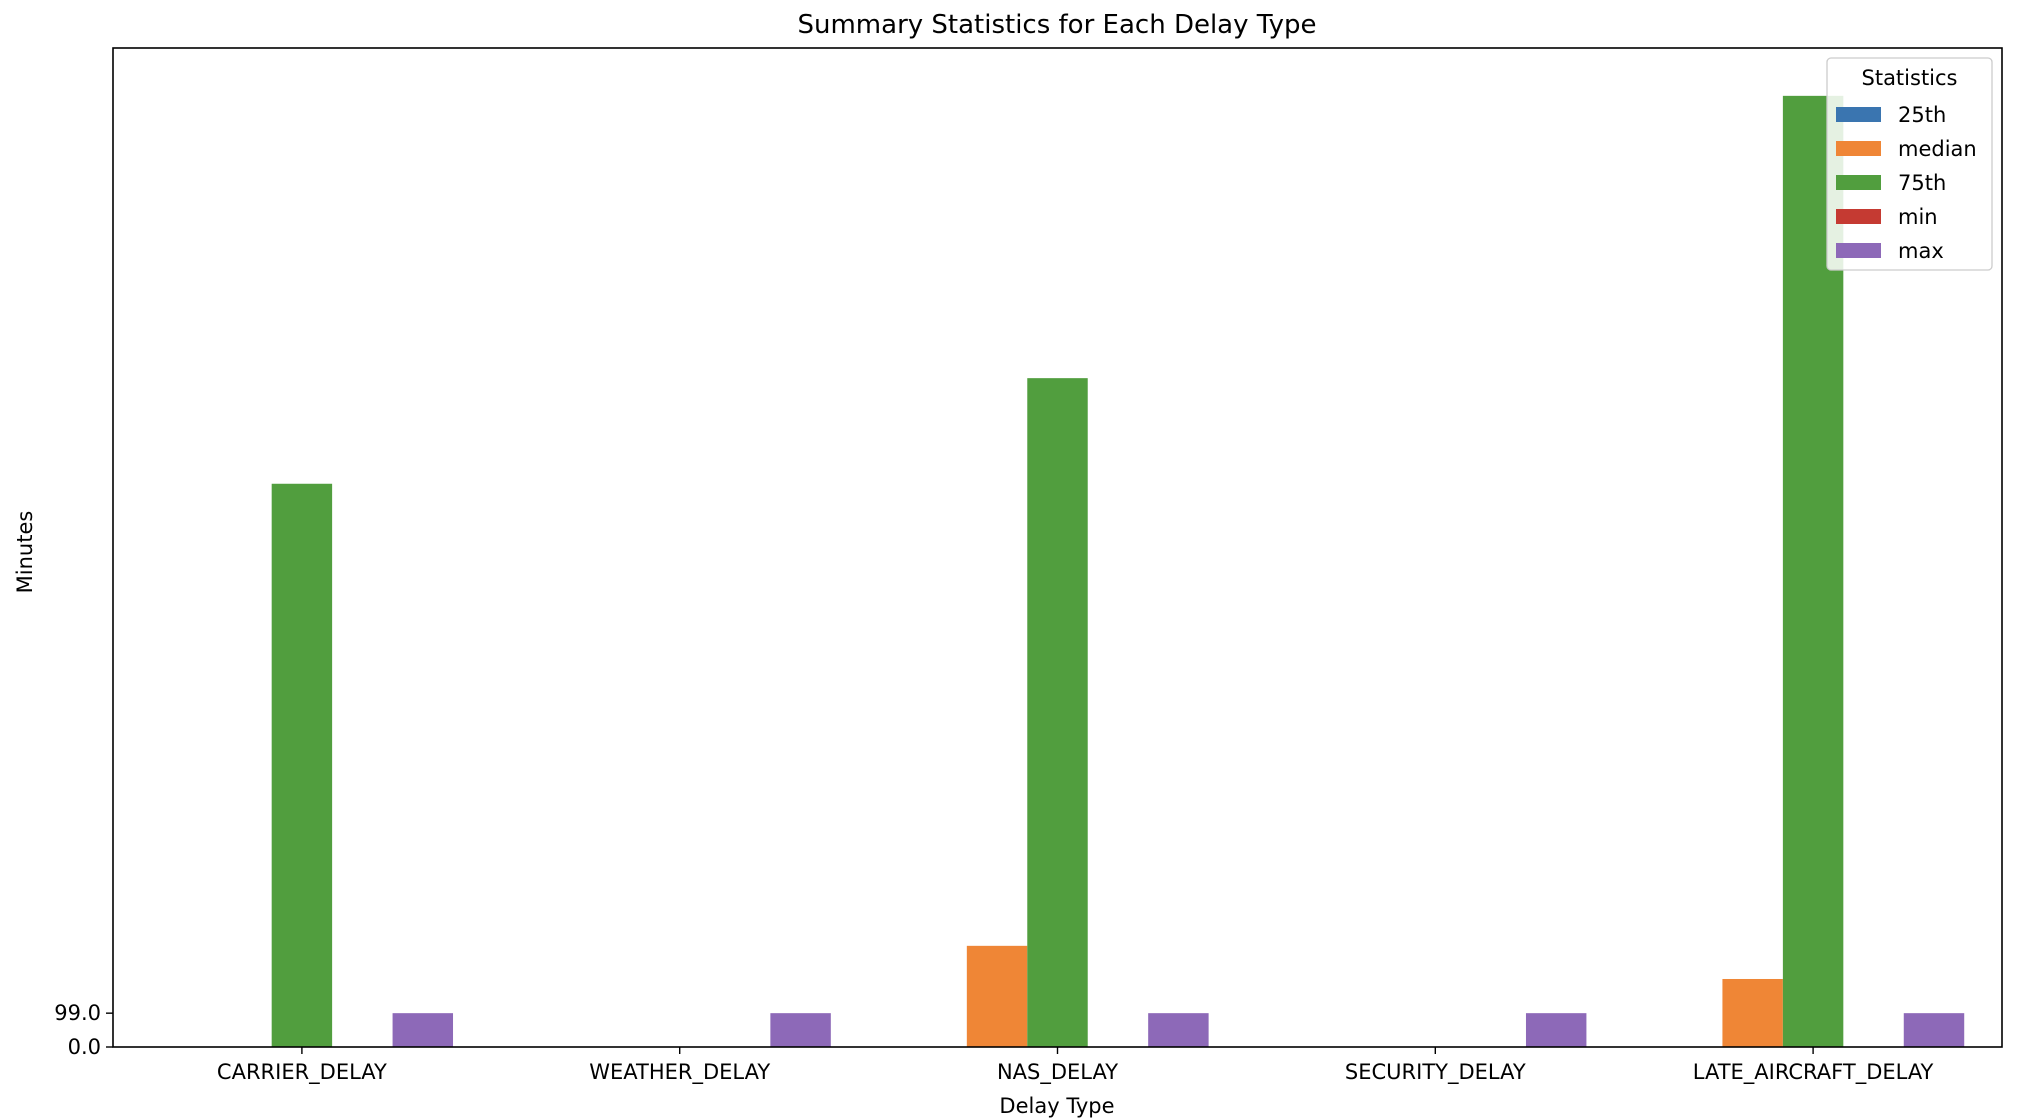 This screenshot has width=2034, height=1120. Describe the element at coordinates (1056, 1106) in the screenshot. I see `x-axis-label: Delay Type` at that location.